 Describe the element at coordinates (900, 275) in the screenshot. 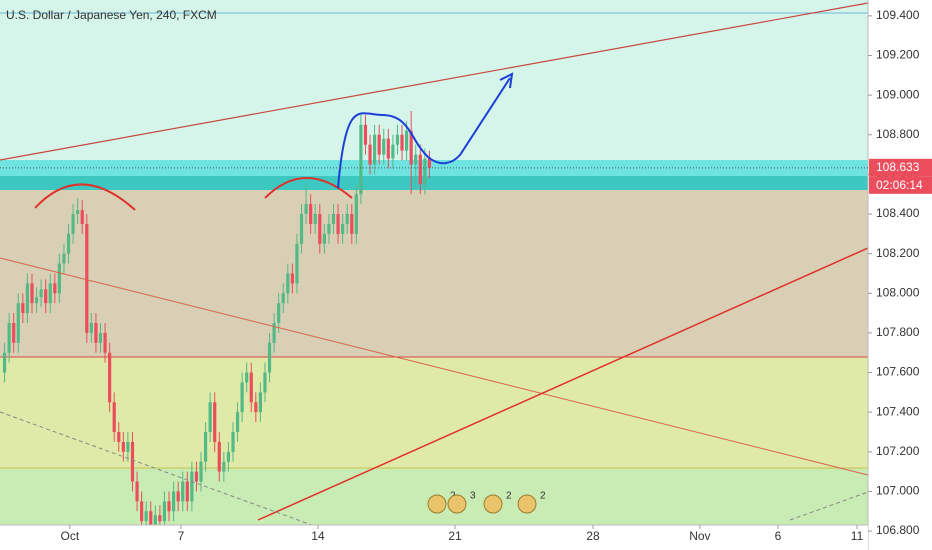

I see `price-axis` at that location.